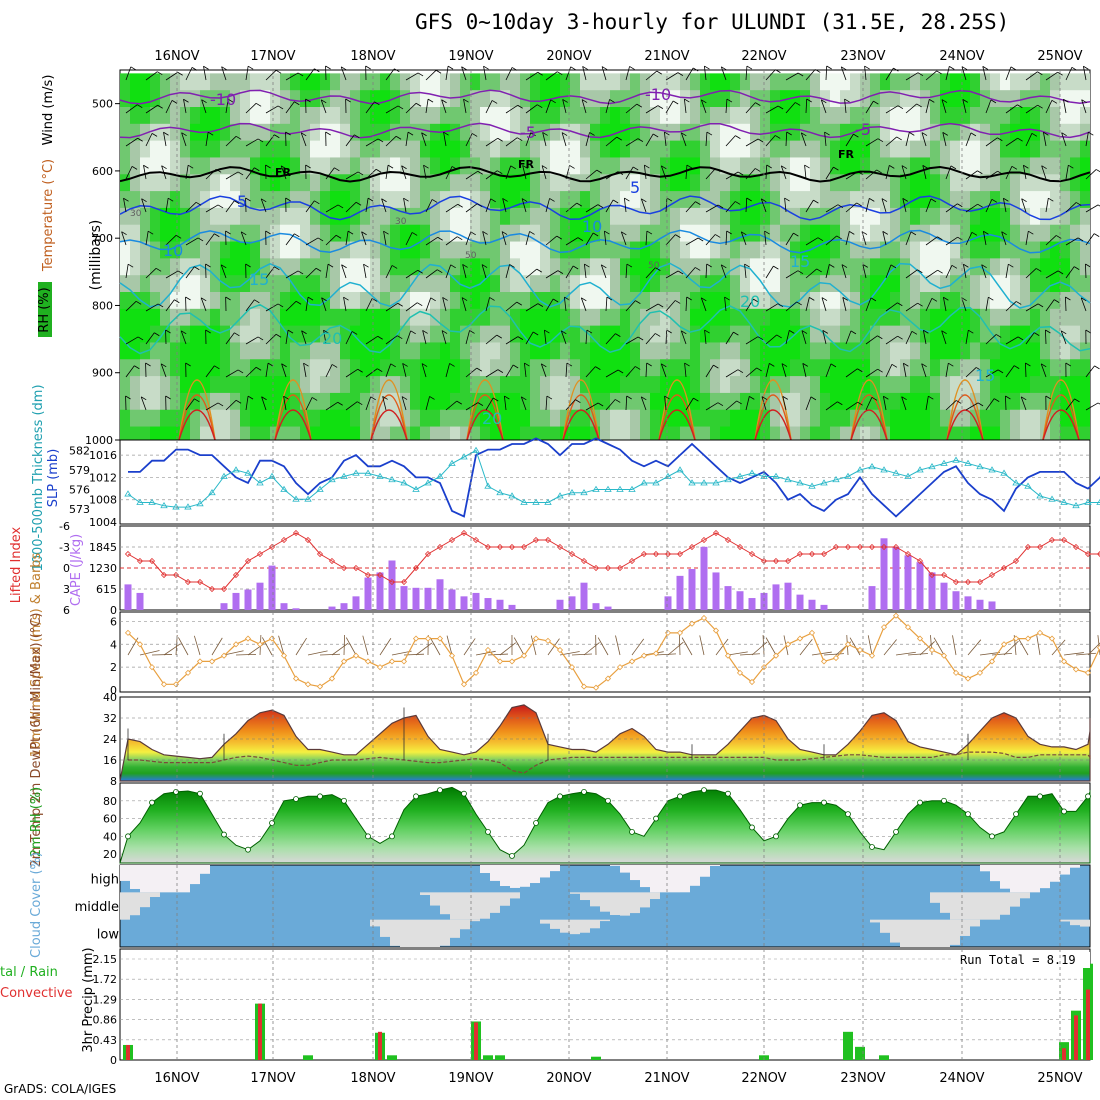  Describe the element at coordinates (788, 561) in the screenshot. I see `lifted-index-marker` at that location.